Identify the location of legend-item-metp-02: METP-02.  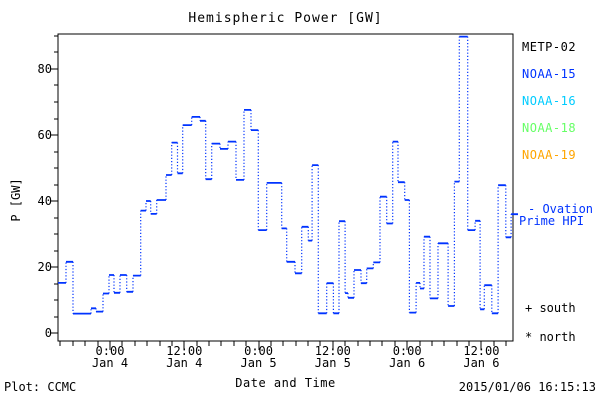
(549, 47).